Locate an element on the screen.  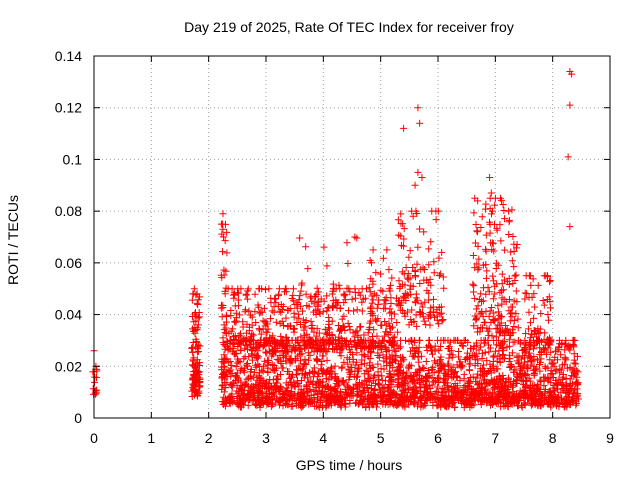
y-tick-label: 0.14 is located at coordinates (68, 56).